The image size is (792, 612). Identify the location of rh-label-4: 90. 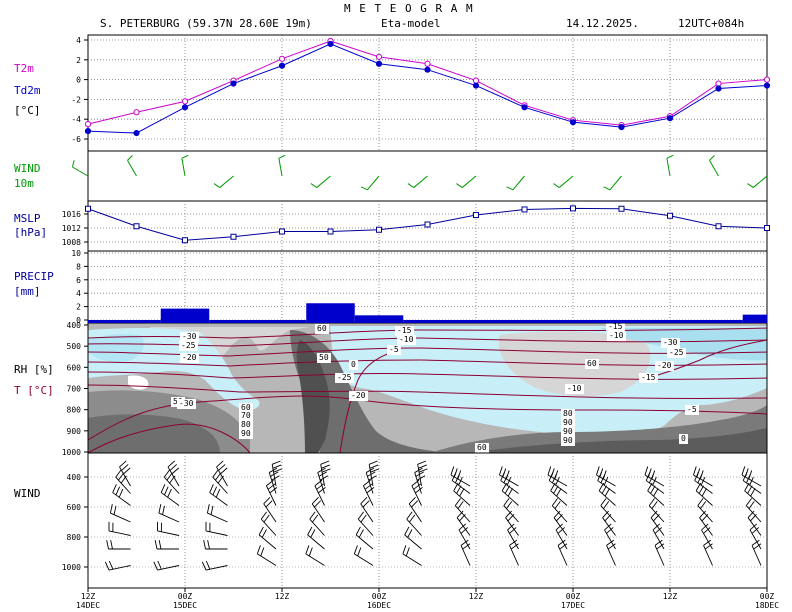
(246, 433).